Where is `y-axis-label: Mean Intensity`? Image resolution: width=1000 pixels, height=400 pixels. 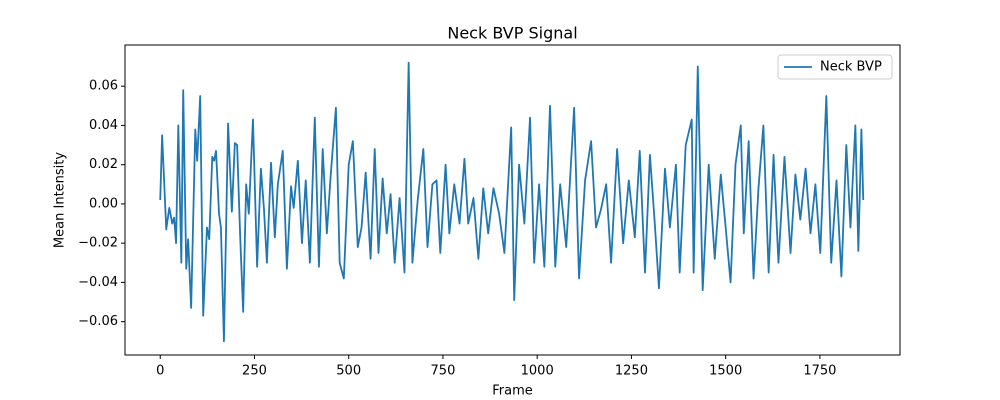 y-axis-label: Mean Intensity is located at coordinates (60, 200).